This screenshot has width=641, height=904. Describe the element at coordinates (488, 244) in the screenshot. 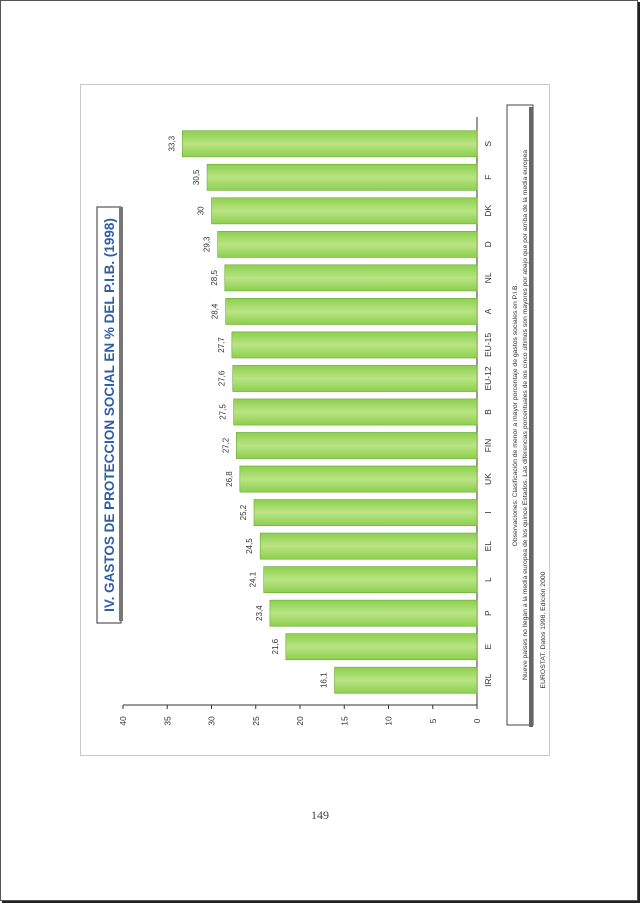

I see `category-label: D` at that location.